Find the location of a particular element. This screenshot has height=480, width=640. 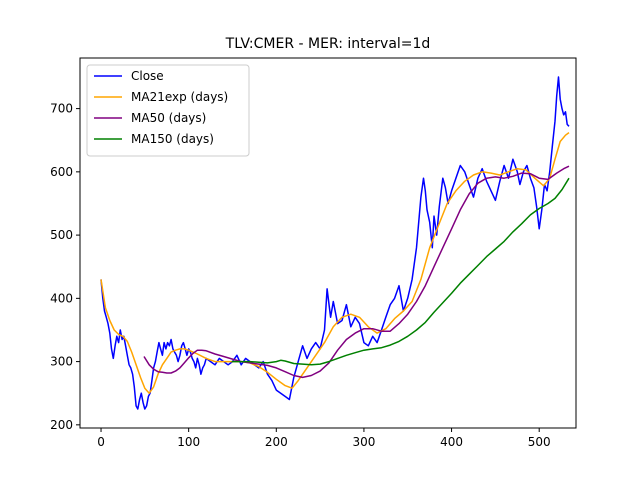

legend-label: Close is located at coordinates (147, 76).